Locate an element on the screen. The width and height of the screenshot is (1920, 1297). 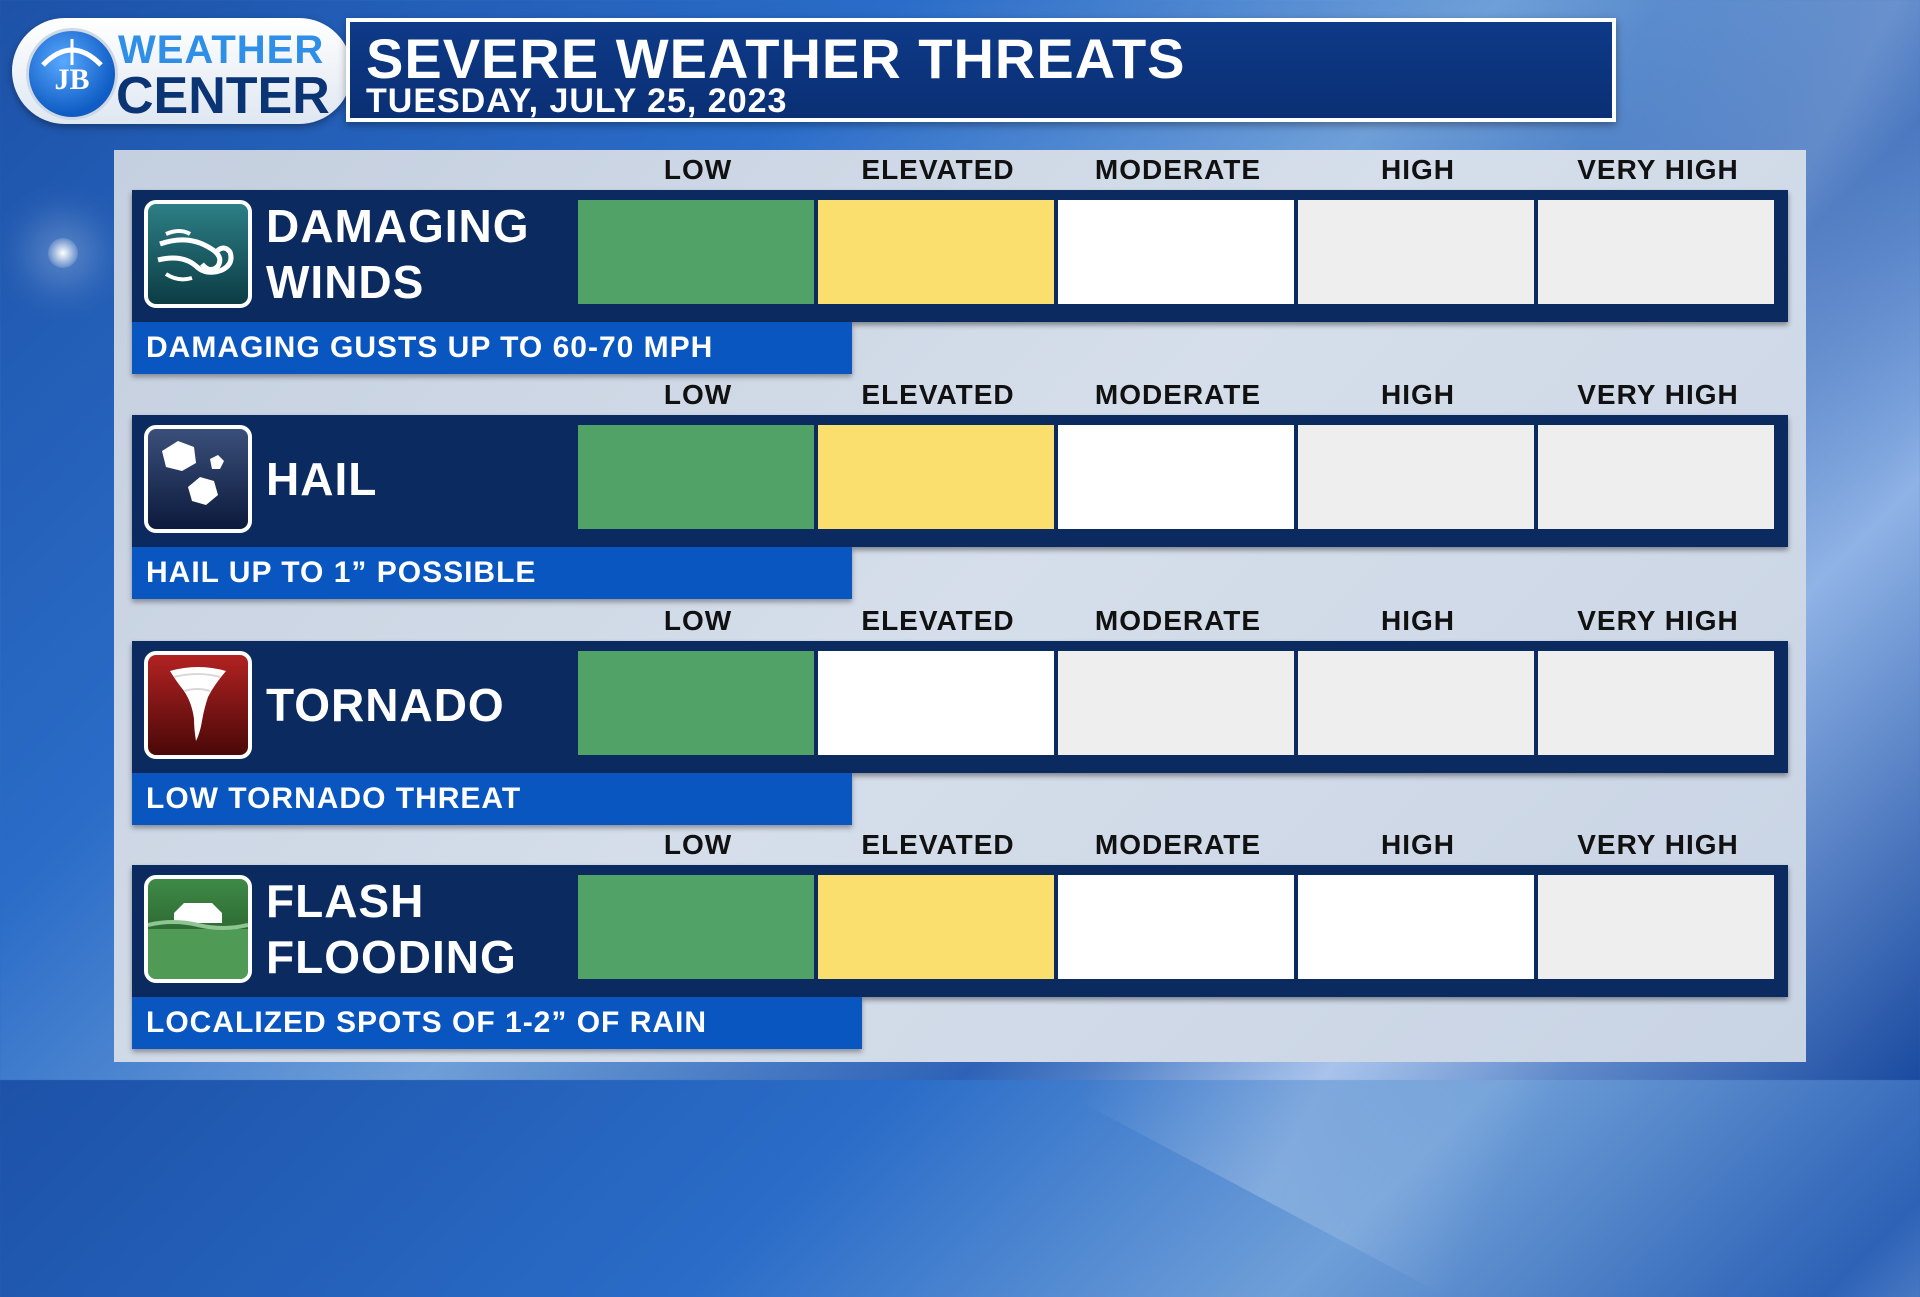
hazard-name: TORNADO is located at coordinates (421, 705).